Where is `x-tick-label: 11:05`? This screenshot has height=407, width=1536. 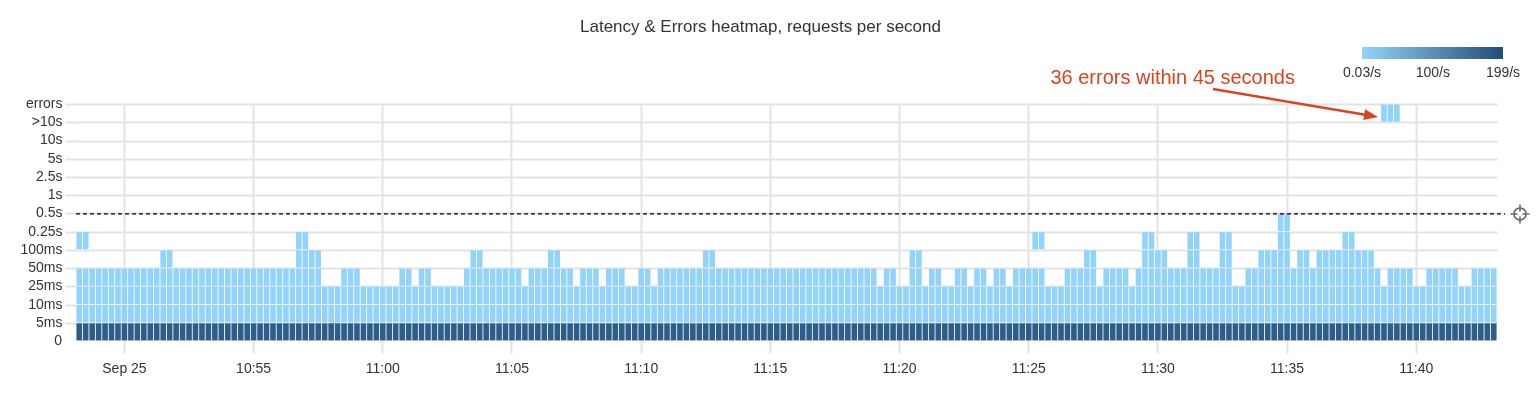
x-tick-label: 11:05 is located at coordinates (512, 367).